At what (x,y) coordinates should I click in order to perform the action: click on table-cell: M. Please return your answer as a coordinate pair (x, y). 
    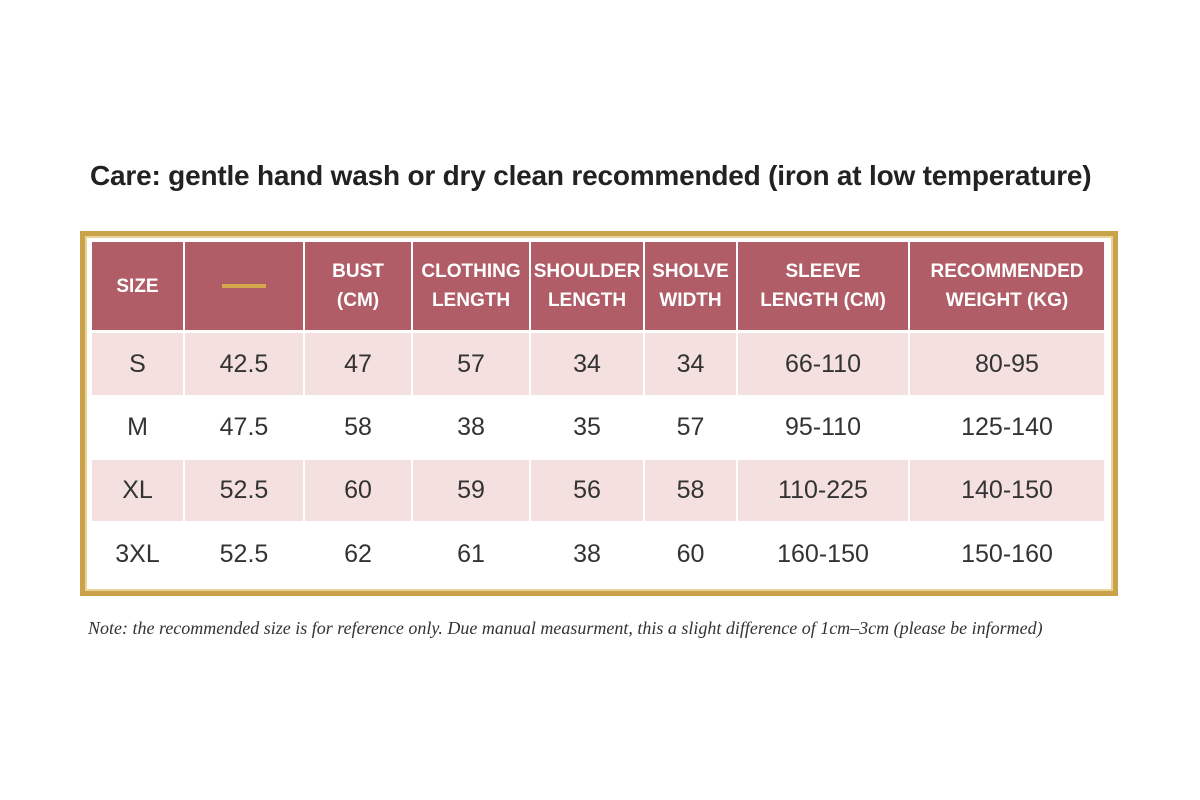
    Looking at the image, I should click on (138, 427).